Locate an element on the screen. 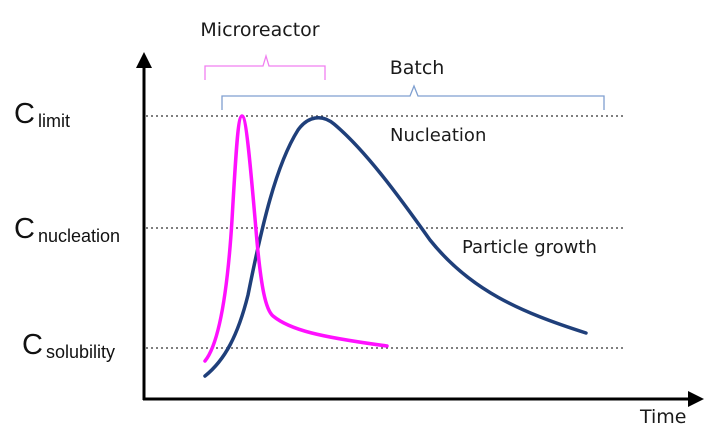  y-label-limit-letter: C is located at coordinates (24, 114).